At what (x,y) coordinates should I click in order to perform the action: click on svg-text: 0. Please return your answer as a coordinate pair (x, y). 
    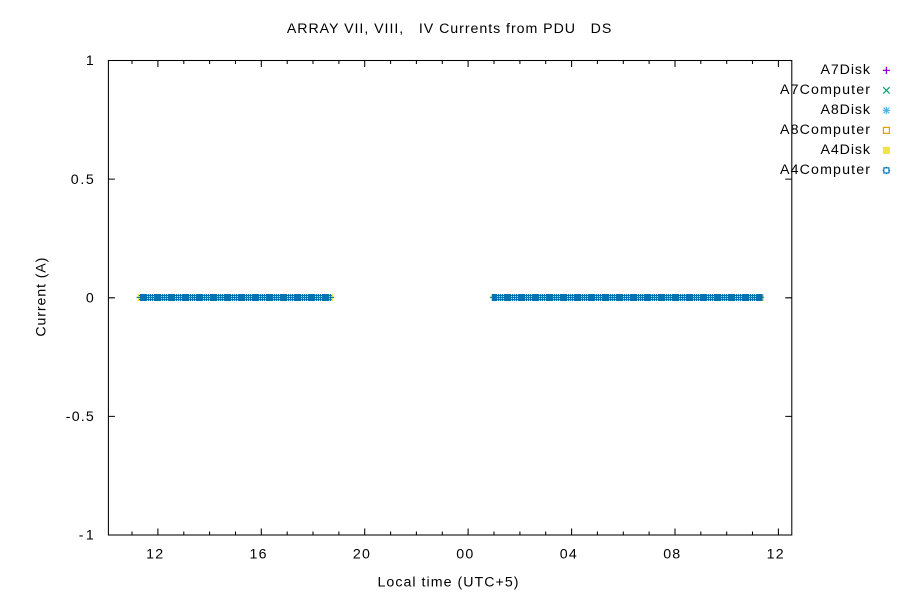
    Looking at the image, I should click on (90, 298).